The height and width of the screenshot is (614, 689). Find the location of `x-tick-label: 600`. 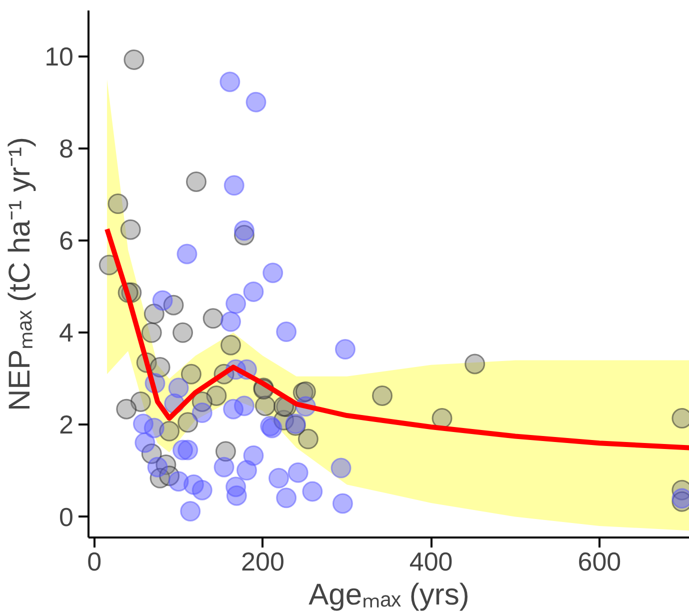

x-tick-label: 600 is located at coordinates (600, 561).